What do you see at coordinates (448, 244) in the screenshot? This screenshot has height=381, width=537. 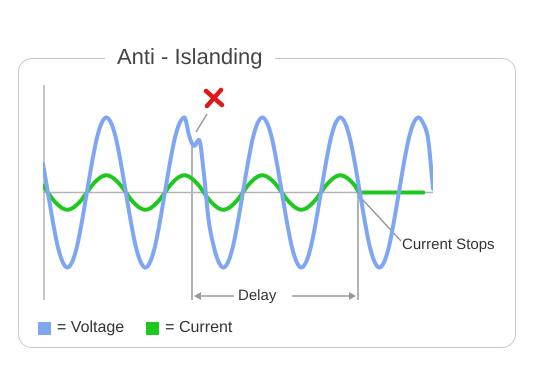 I see `annotation: Current Stops` at bounding box center [448, 244].